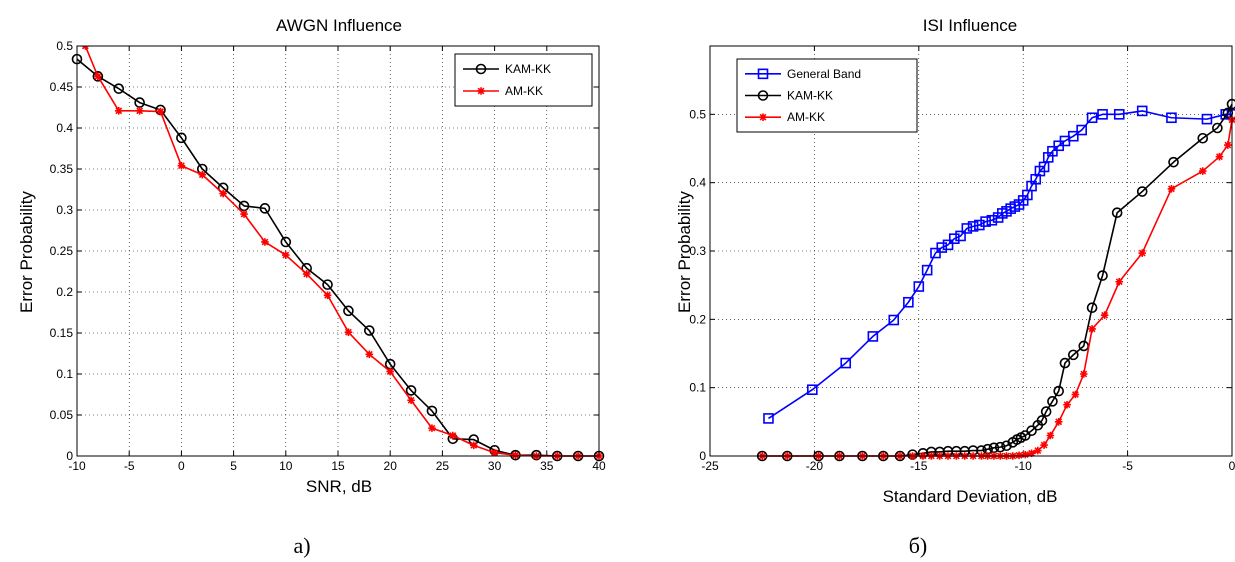 The height and width of the screenshot is (562, 1235). What do you see at coordinates (181, 466) in the screenshot?
I see `awgn-x-tick-label: 0` at bounding box center [181, 466].